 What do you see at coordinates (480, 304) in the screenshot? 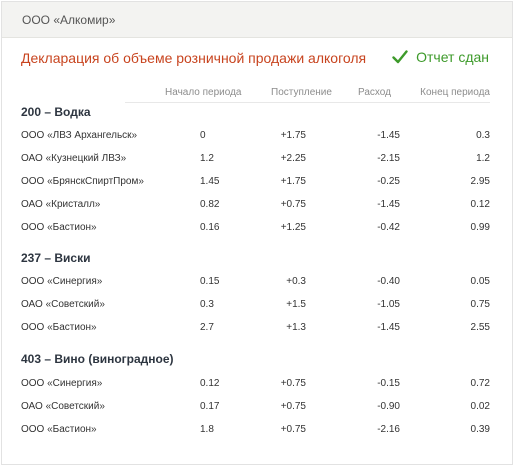
I see `end-value: 0.75` at bounding box center [480, 304].